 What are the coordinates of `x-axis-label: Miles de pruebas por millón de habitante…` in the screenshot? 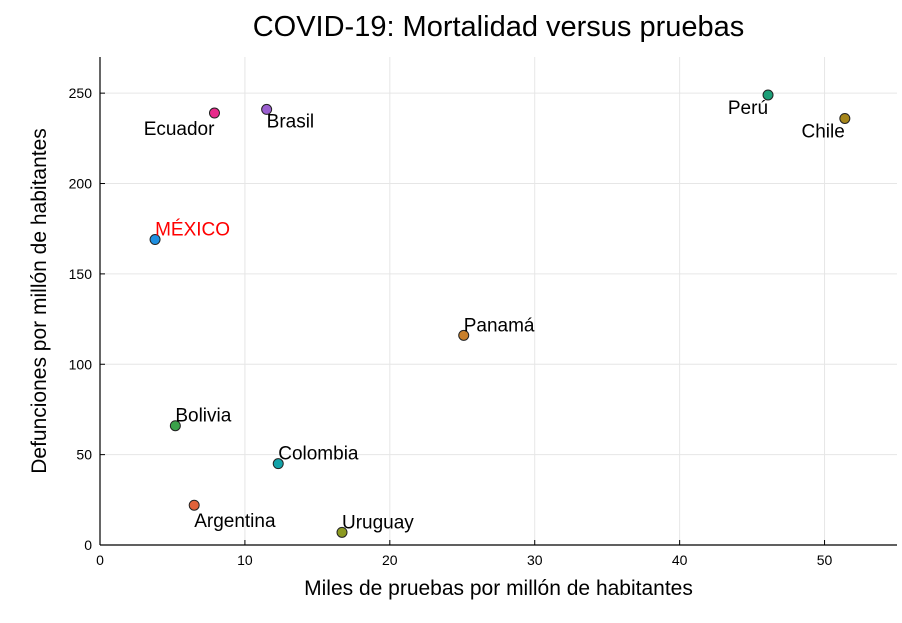 It's located at (498, 588).